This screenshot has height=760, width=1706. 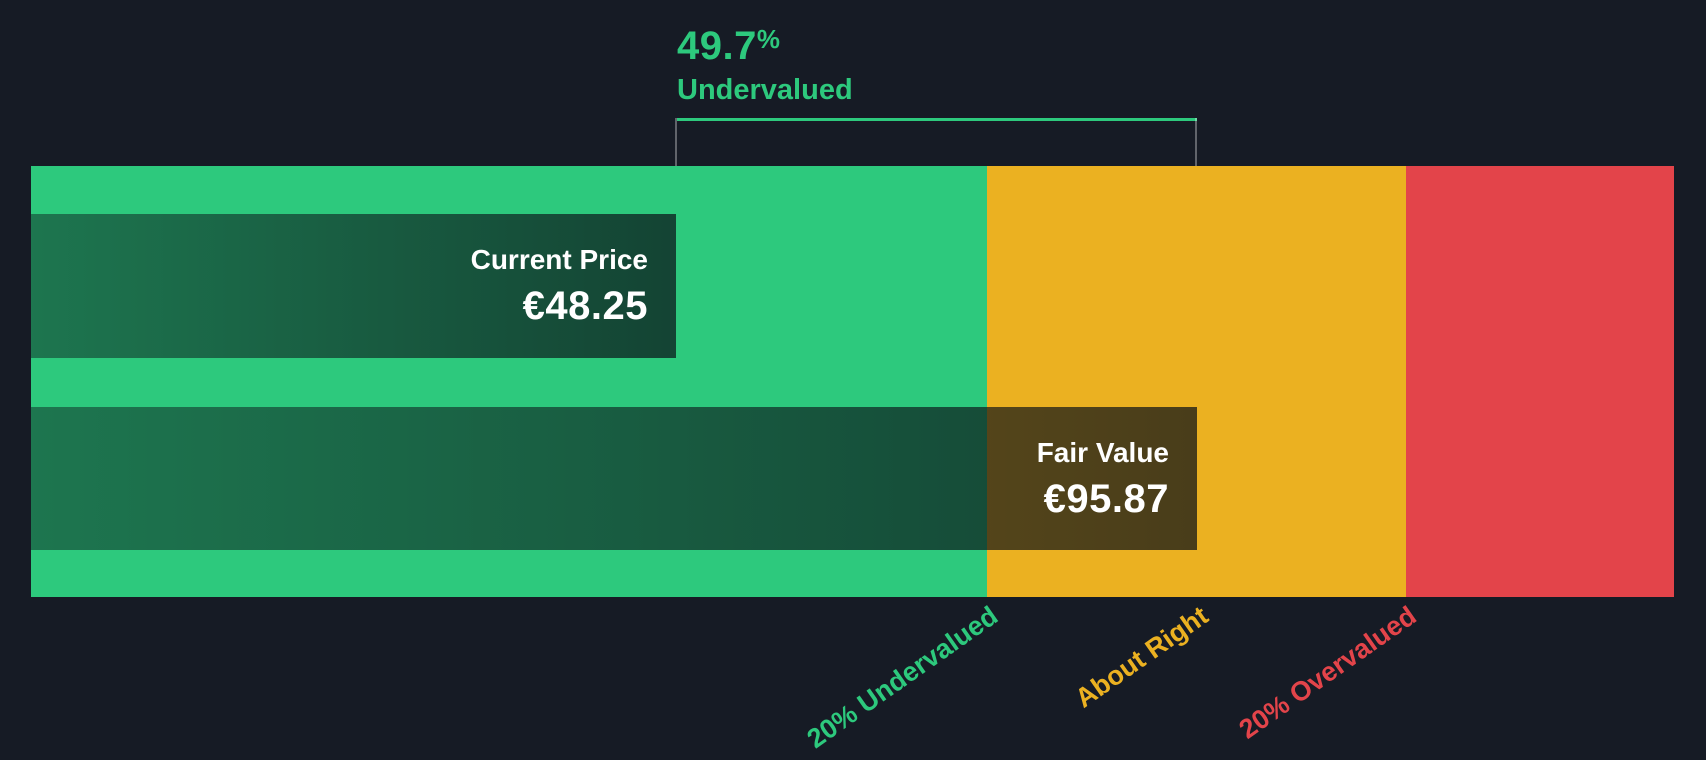 What do you see at coordinates (937, 119) in the screenshot?
I see `comparison-bracket-line` at bounding box center [937, 119].